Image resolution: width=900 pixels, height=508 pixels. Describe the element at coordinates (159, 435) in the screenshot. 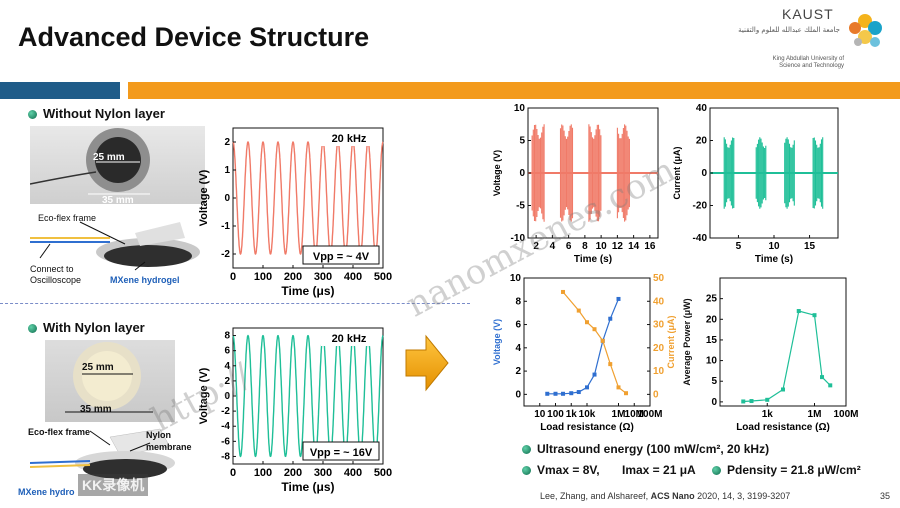

I see `label-nylon-1: Nylon` at that location.